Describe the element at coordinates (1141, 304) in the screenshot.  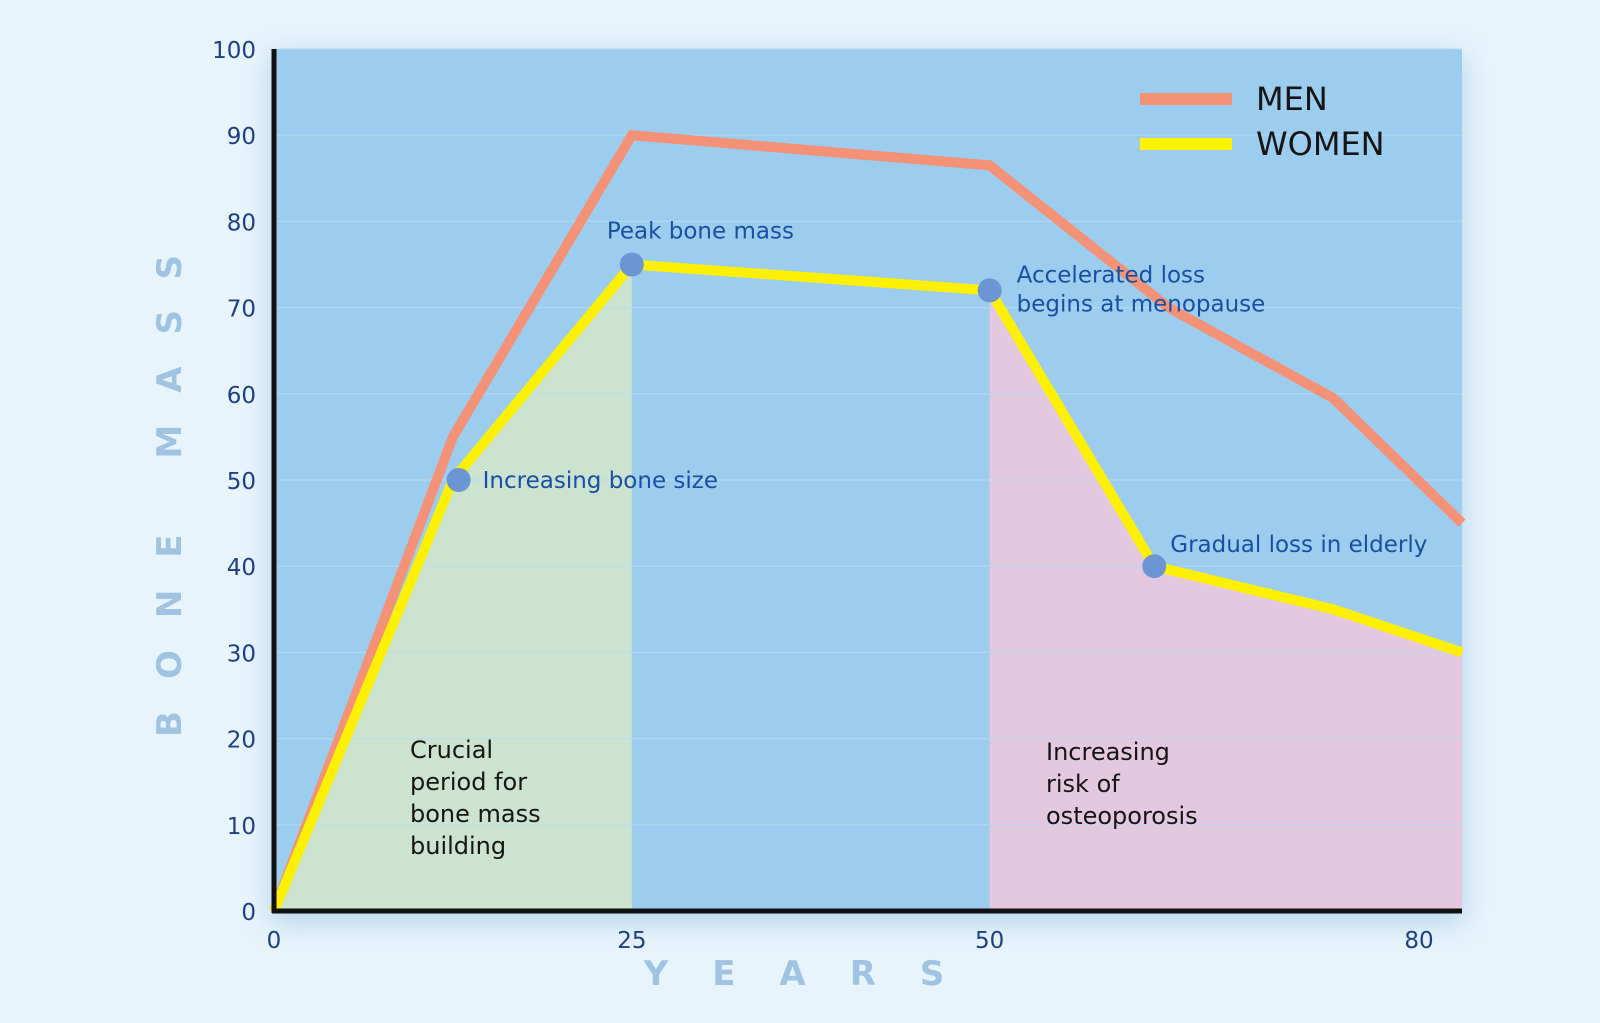
I see `annotation-line: begins at menopause` at that location.